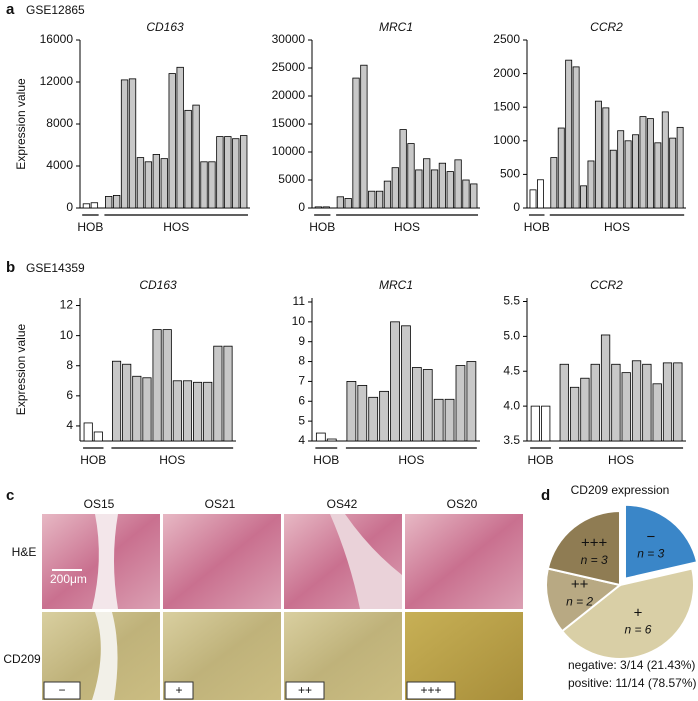 The height and width of the screenshot is (701, 698). What do you see at coordinates (24, 552) in the screenshot?
I see `row-label: H&E` at bounding box center [24, 552].